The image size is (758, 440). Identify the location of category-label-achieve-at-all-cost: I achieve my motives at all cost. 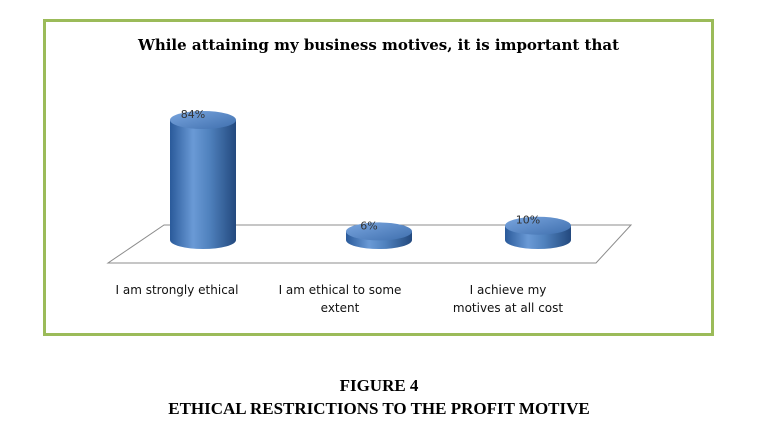
(508, 299).